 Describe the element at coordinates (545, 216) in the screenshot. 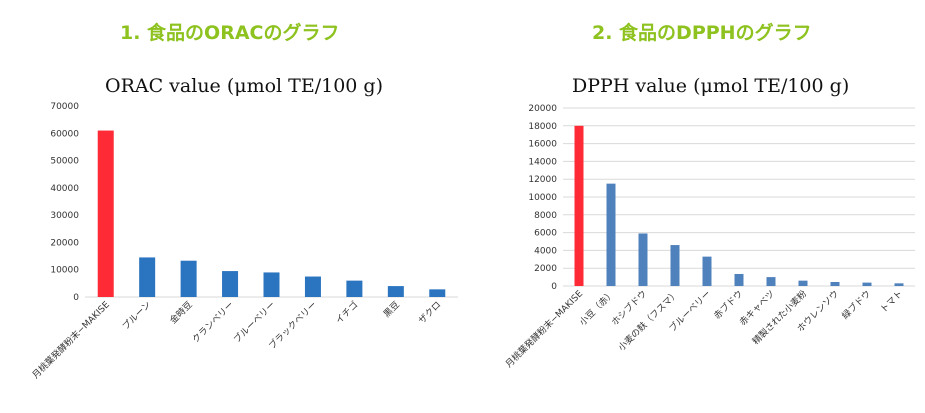

I see `dpph-y-tick-label: 8000` at that location.